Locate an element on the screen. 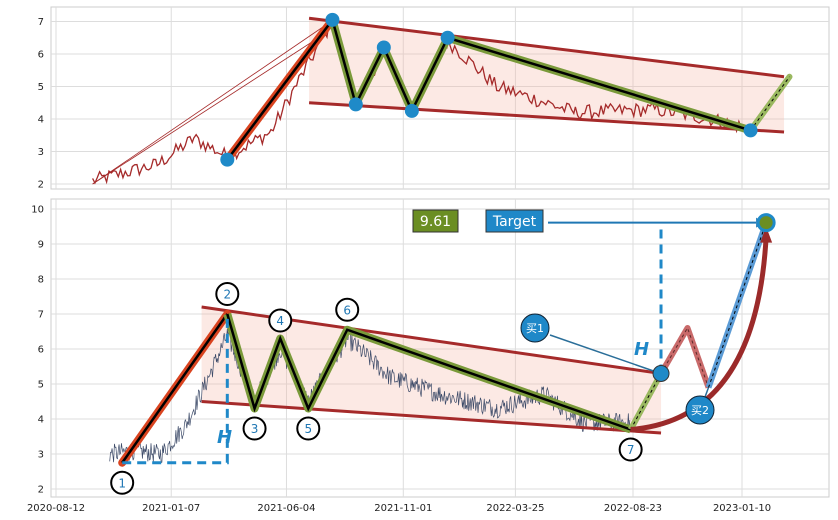  bottom-channel-lower is located at coordinates (431, 417).